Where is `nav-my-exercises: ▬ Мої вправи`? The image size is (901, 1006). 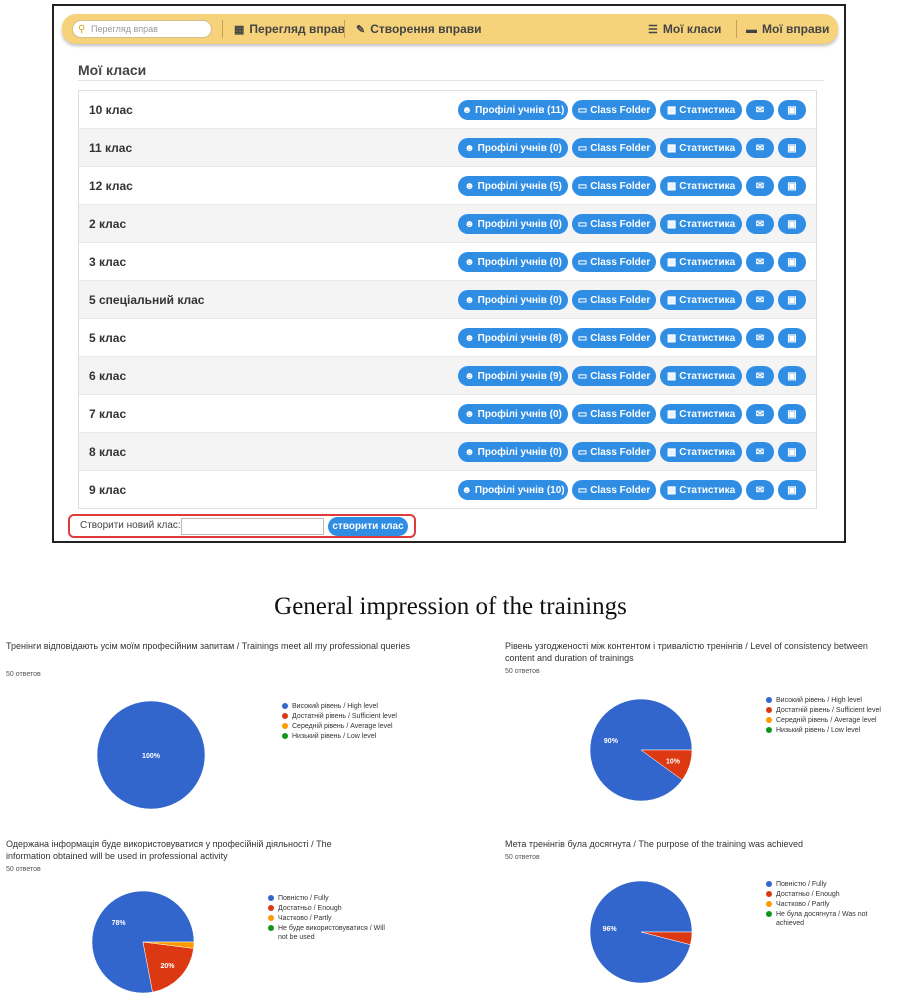
nav-my-exercises: ▬ Мої вправи is located at coordinates (787, 29).